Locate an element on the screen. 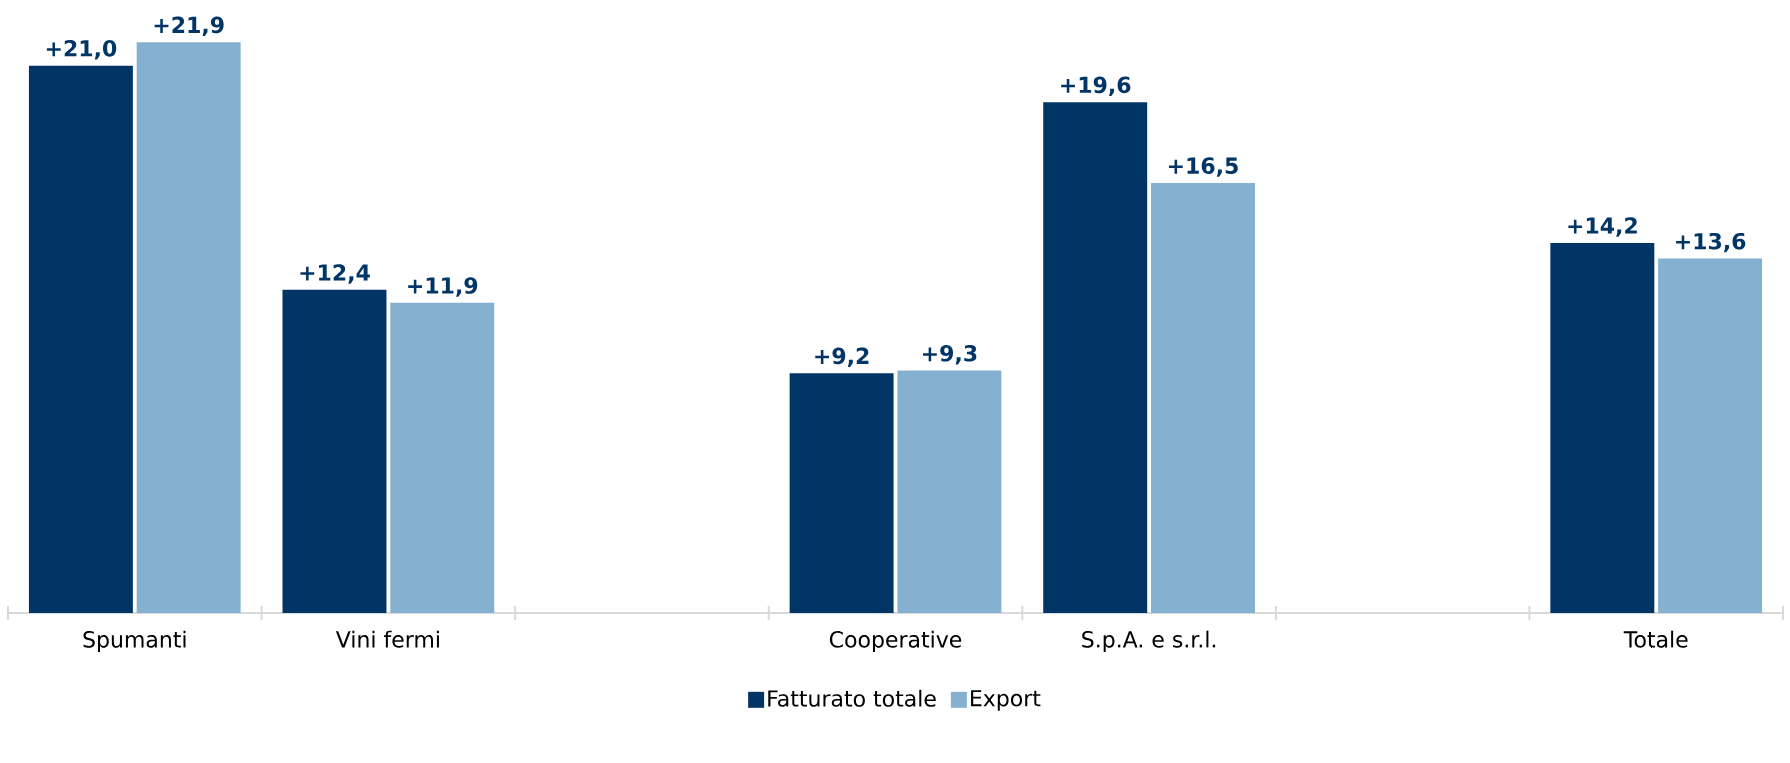  data-label: +19,6 is located at coordinates (1096, 86).